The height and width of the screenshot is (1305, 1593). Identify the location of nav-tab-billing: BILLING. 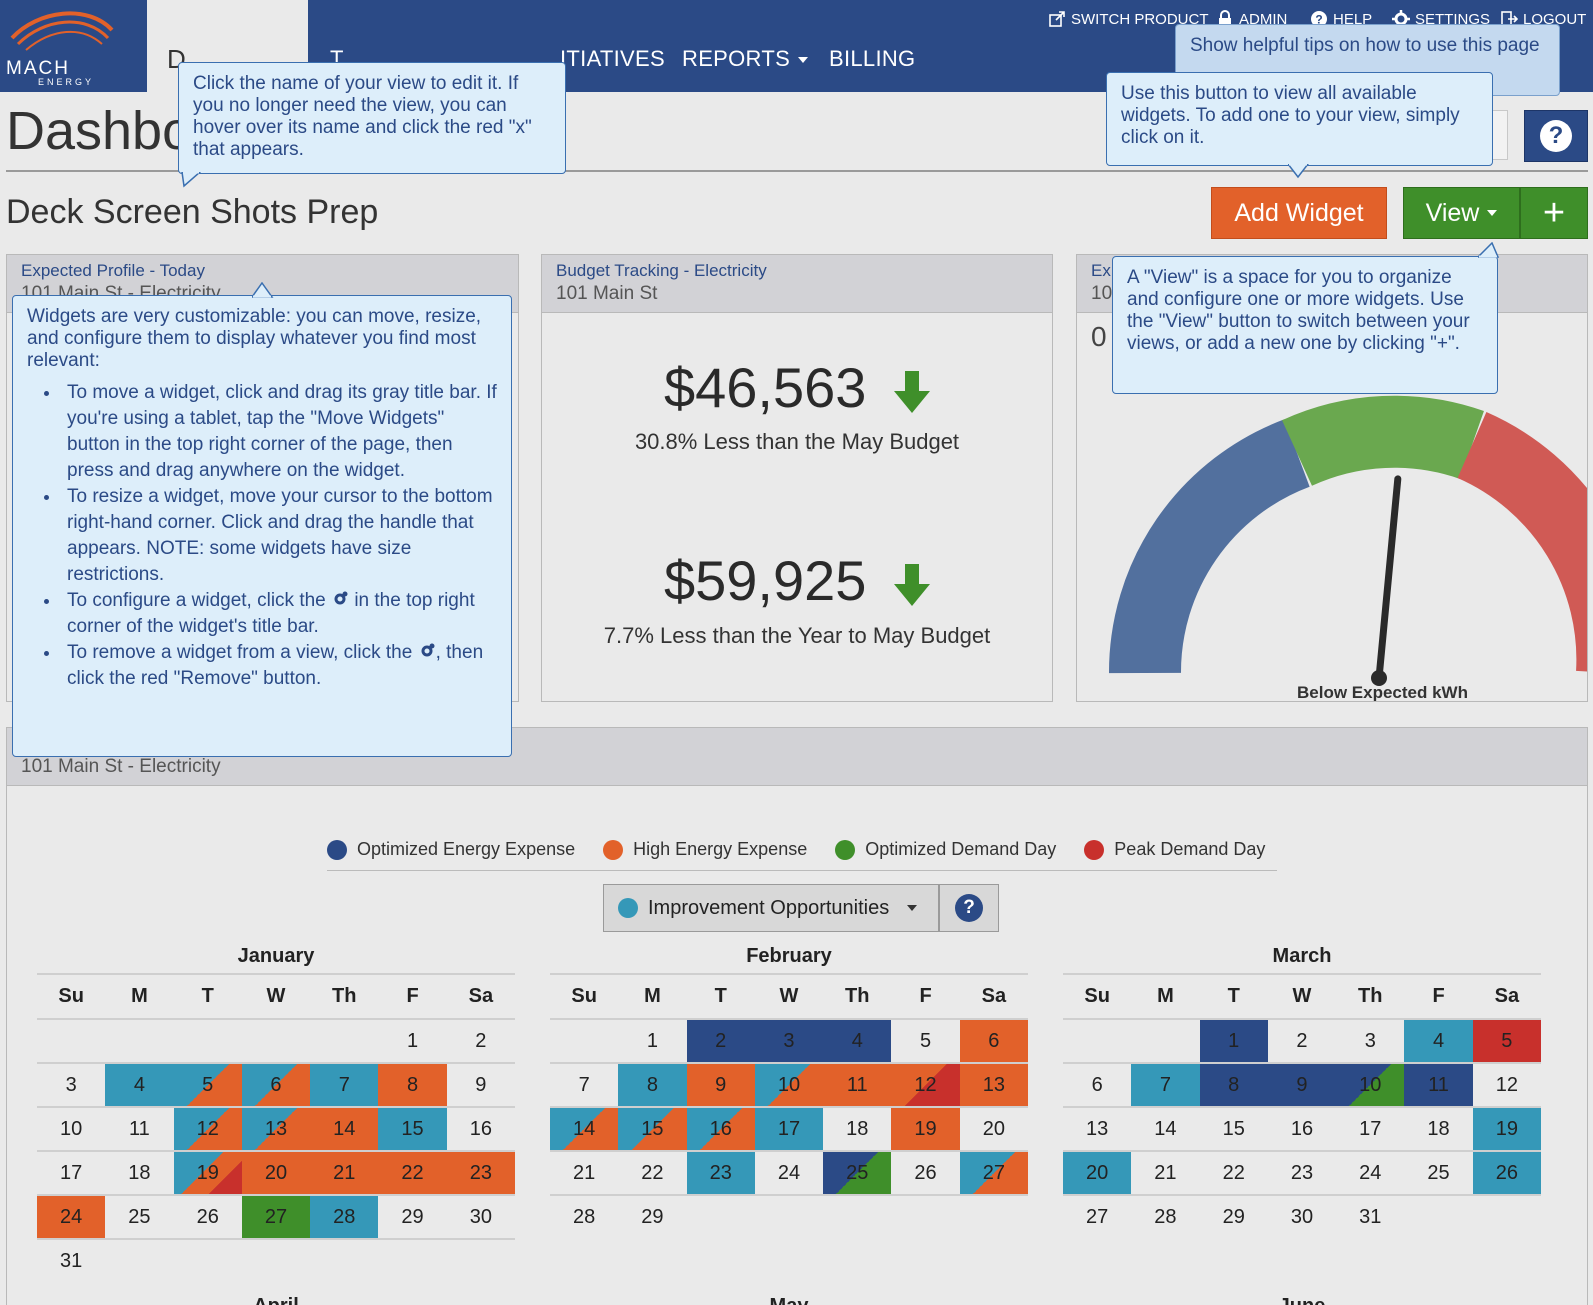
(872, 59).